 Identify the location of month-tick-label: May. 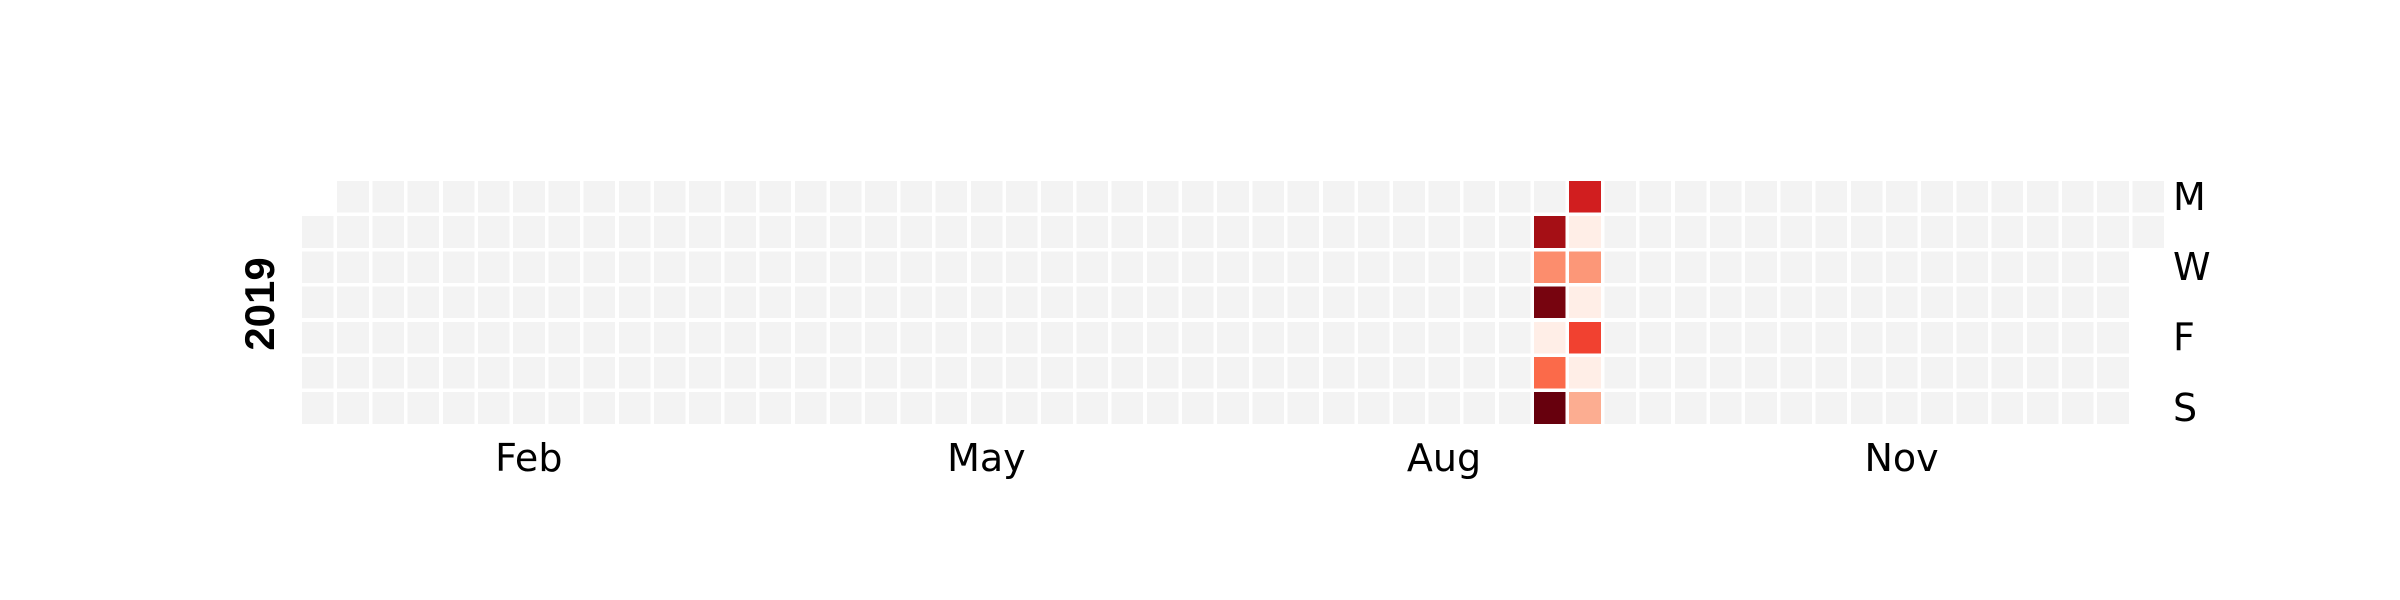
(986, 458).